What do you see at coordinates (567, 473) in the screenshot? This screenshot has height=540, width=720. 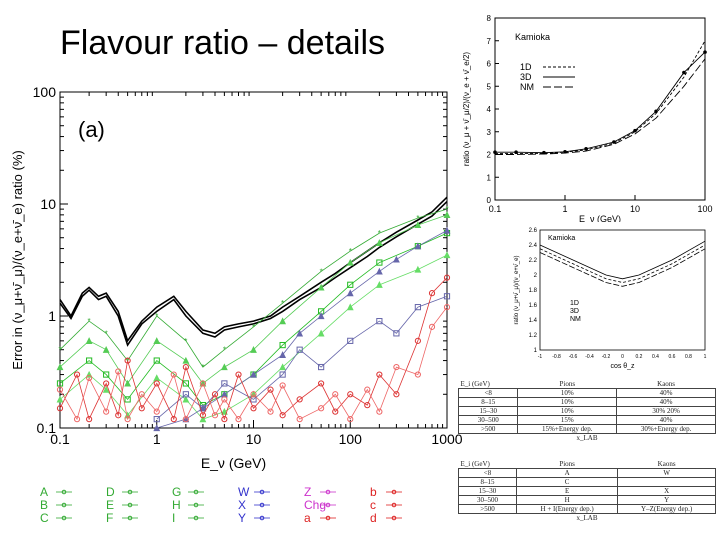 I see `table2-pions: A` at bounding box center [567, 473].